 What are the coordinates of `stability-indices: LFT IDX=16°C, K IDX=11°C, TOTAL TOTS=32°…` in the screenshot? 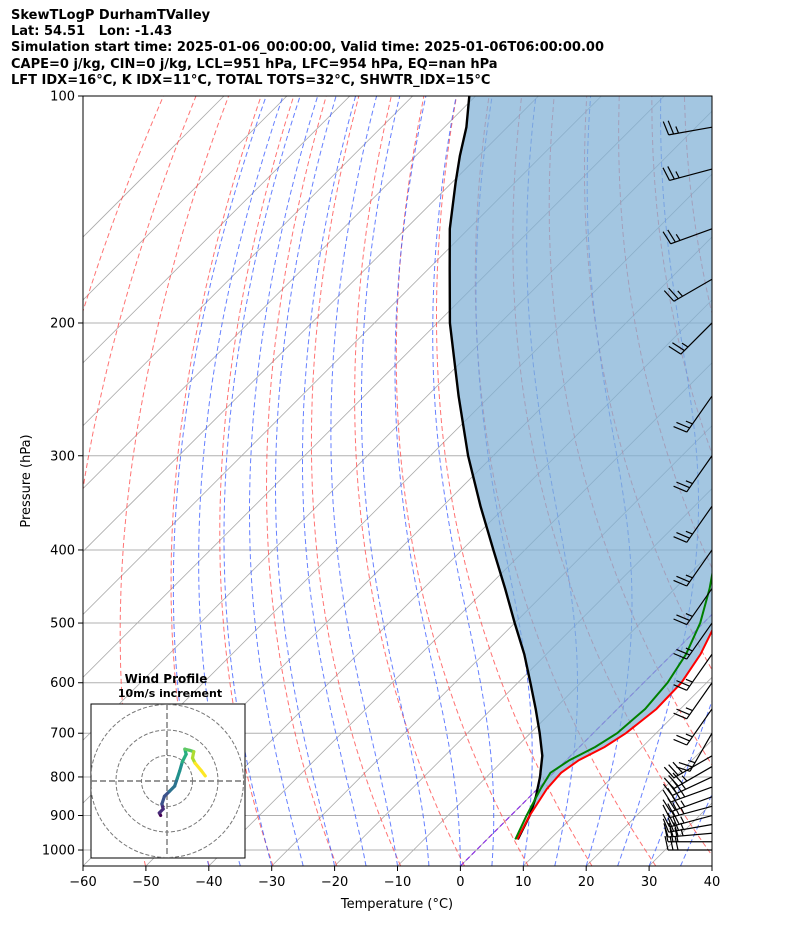 It's located at (251, 80).